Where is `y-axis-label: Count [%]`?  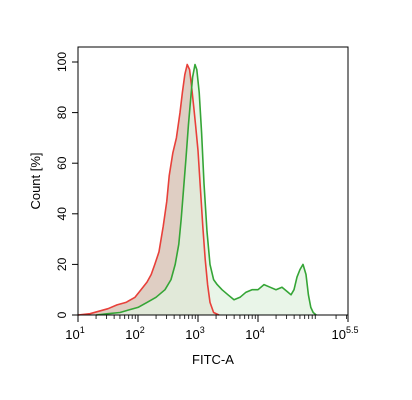
y-axis-label: Count [%] is located at coordinates (35, 180).